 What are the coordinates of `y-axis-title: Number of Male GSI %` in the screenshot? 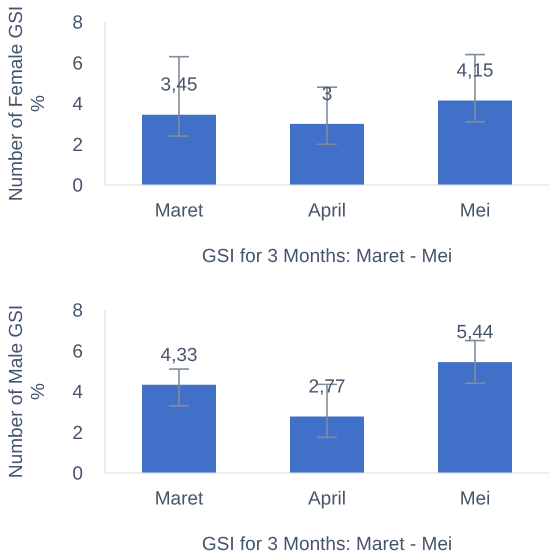 It's located at (27, 391).